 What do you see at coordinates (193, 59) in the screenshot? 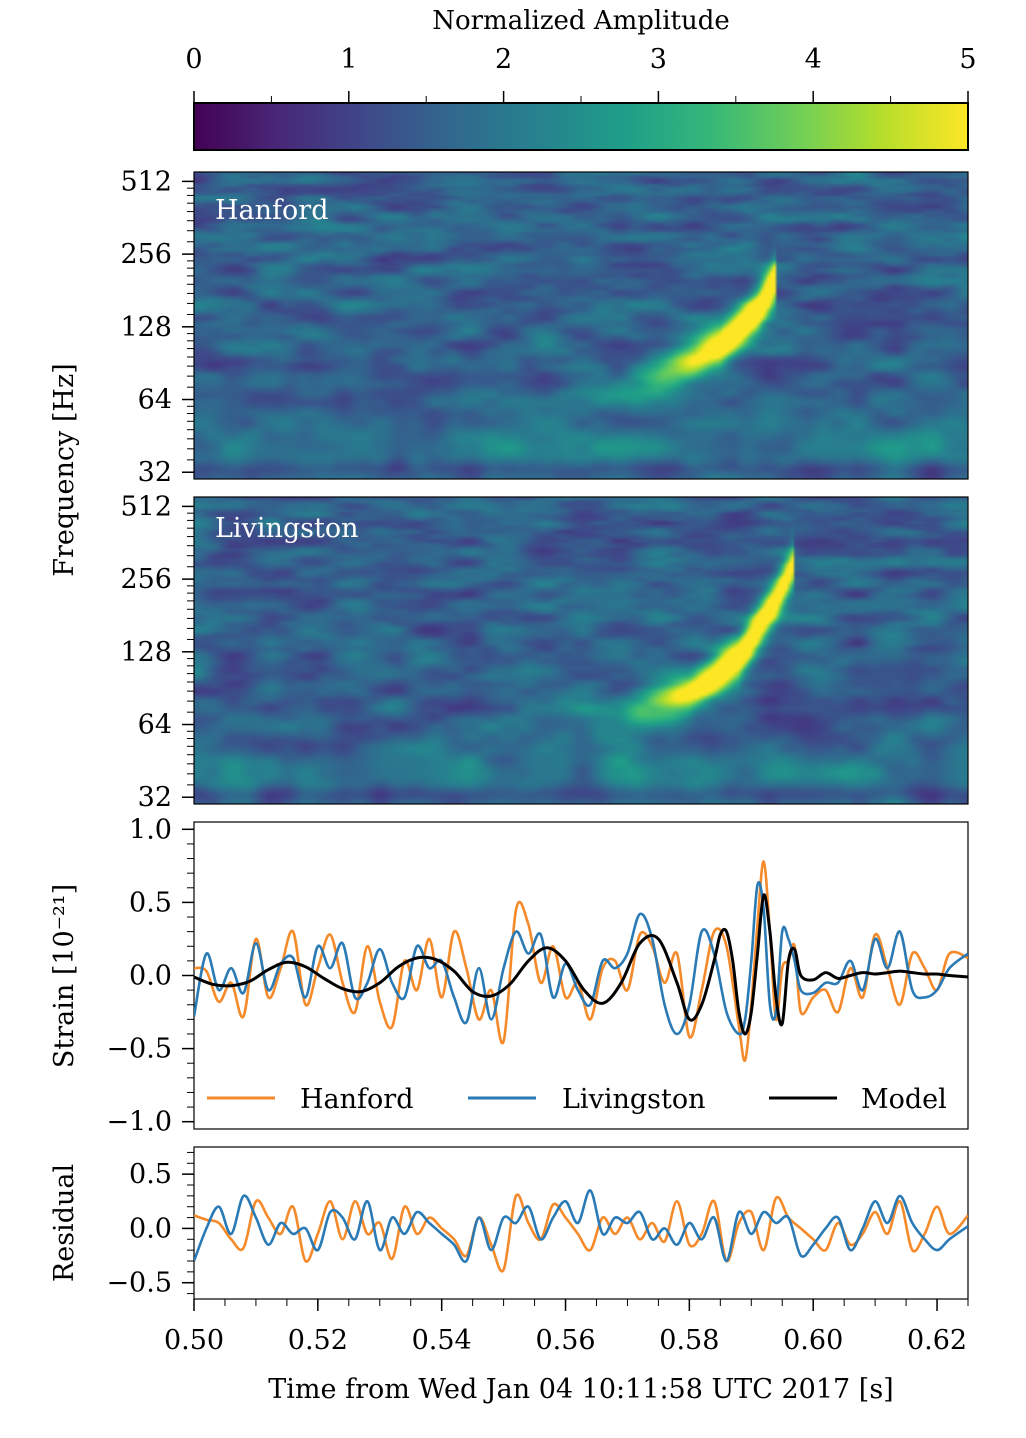
I see `colorbar-tick-label: 0` at bounding box center [193, 59].